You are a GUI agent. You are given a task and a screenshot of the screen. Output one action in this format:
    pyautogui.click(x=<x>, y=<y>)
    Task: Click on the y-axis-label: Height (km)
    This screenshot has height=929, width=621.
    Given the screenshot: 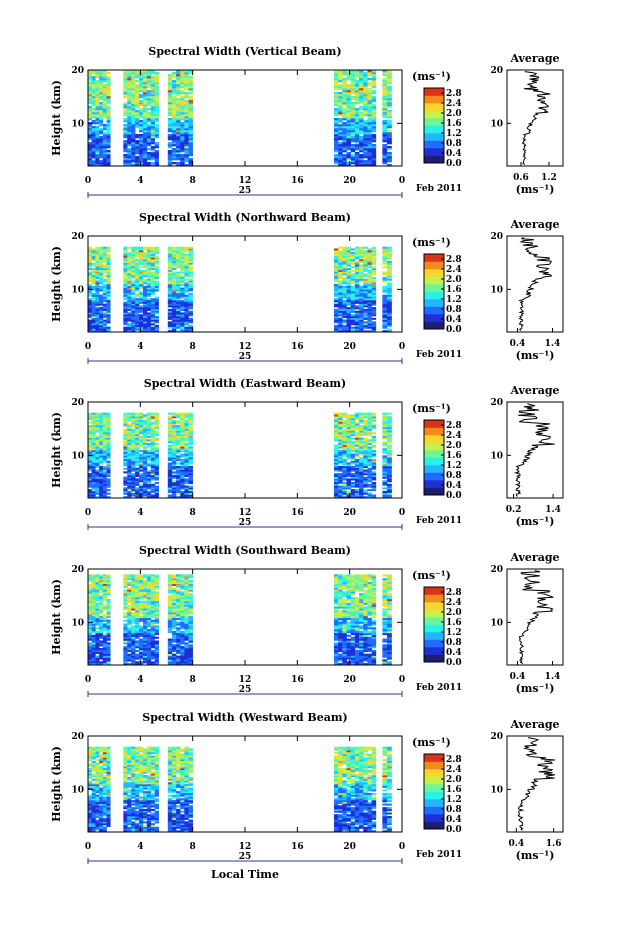 What is the action you would take?
    pyautogui.click(x=56, y=118)
    